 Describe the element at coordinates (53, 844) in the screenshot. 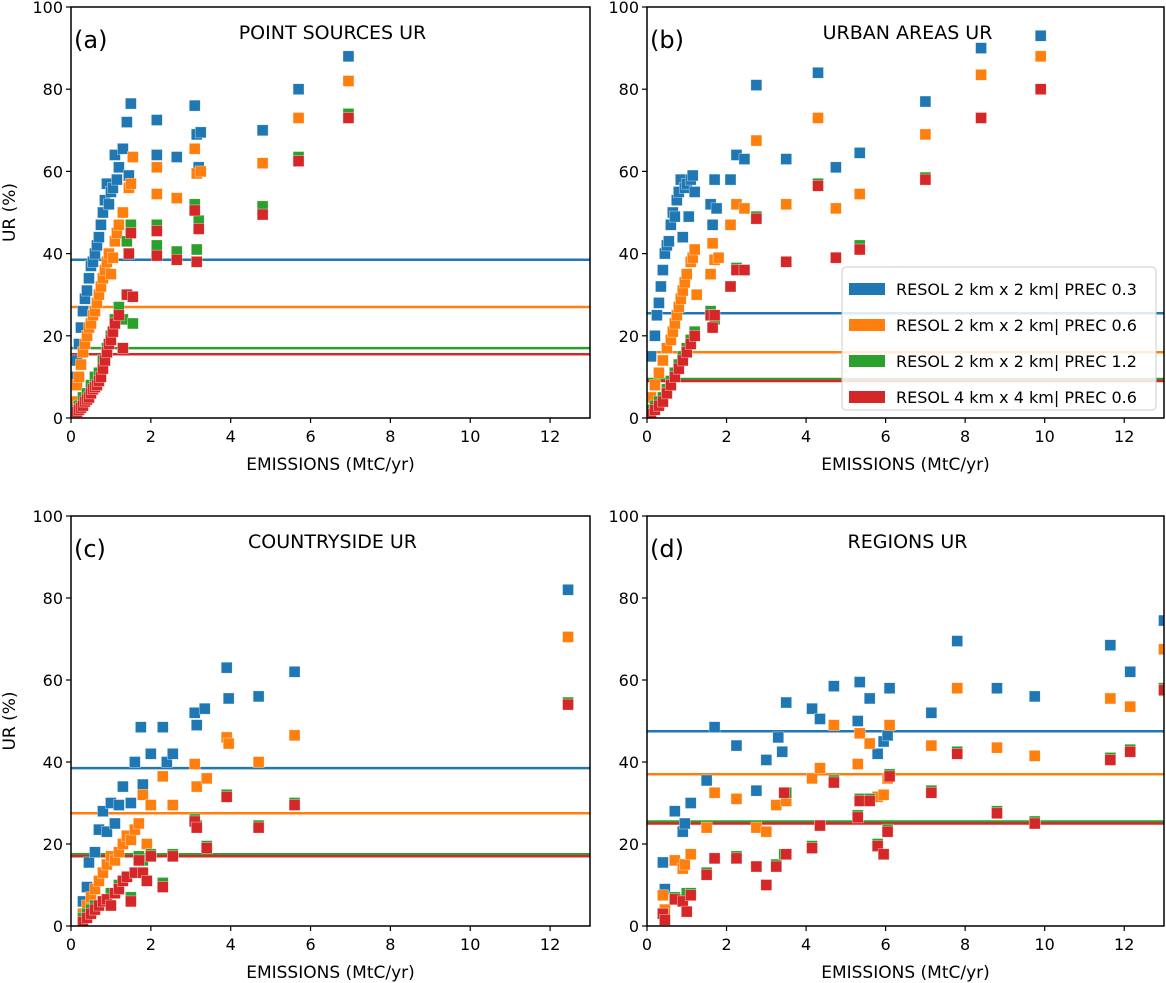

I see `y-tick-label: 20` at that location.